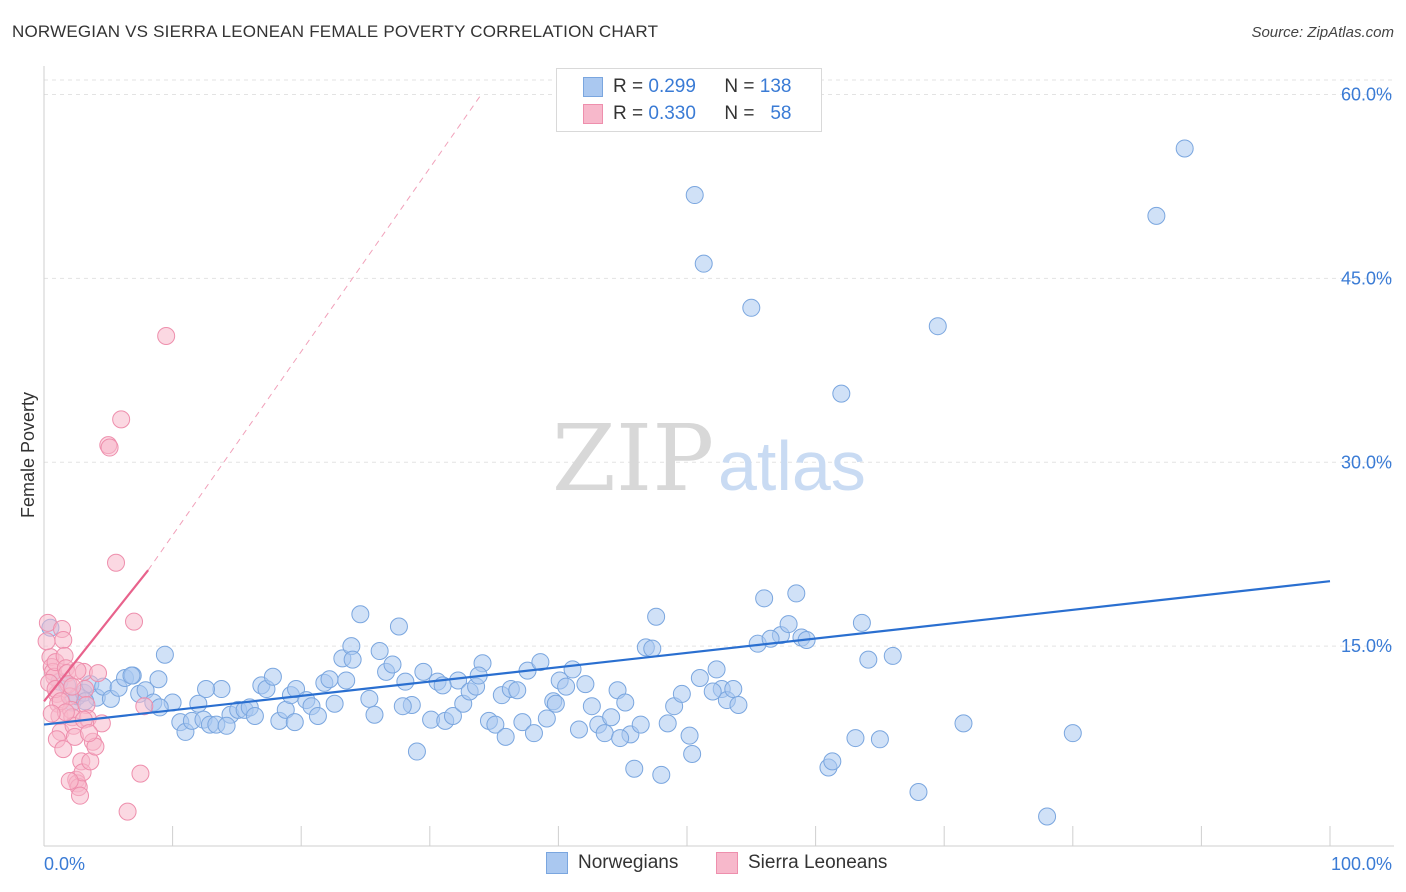 This screenshot has height=892, width=1406. I want to click on series-legend: Norwegians Sierra Leoneans, so click(703, 865).